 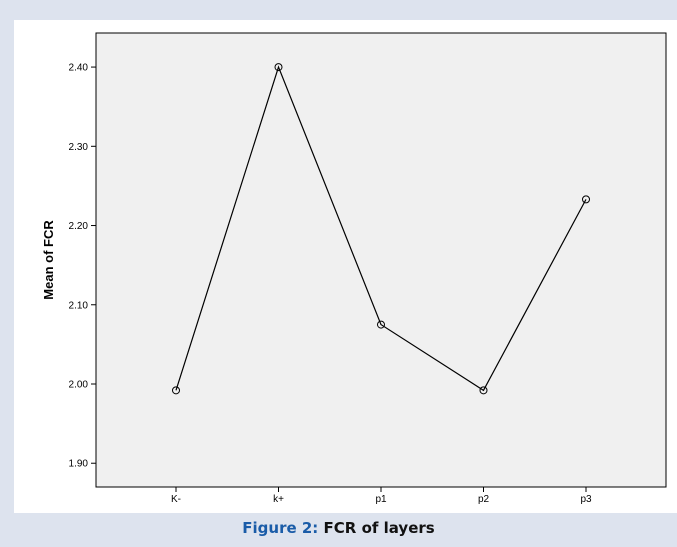 What do you see at coordinates (483, 390) in the screenshot?
I see `data-point-p2` at bounding box center [483, 390].